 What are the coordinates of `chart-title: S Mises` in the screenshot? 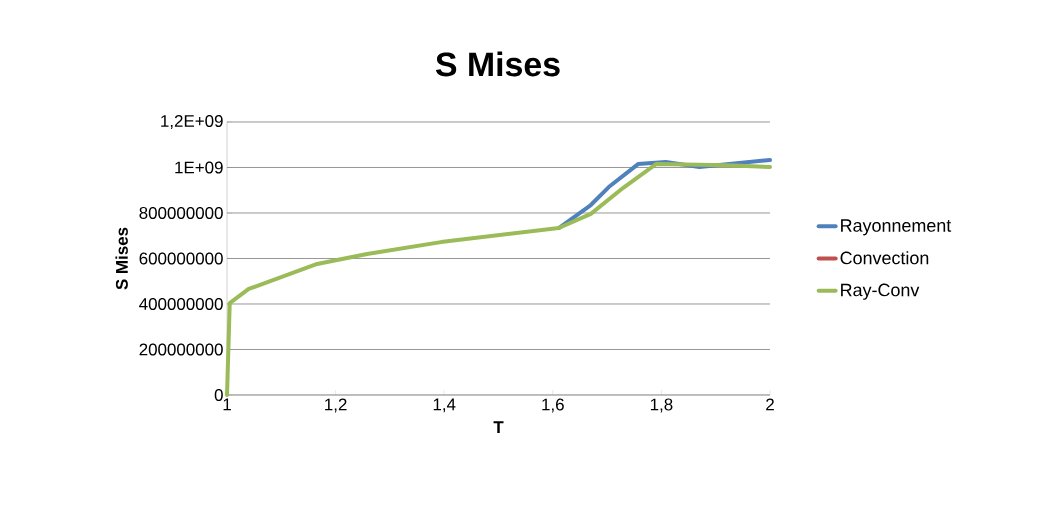 It's located at (497, 64).